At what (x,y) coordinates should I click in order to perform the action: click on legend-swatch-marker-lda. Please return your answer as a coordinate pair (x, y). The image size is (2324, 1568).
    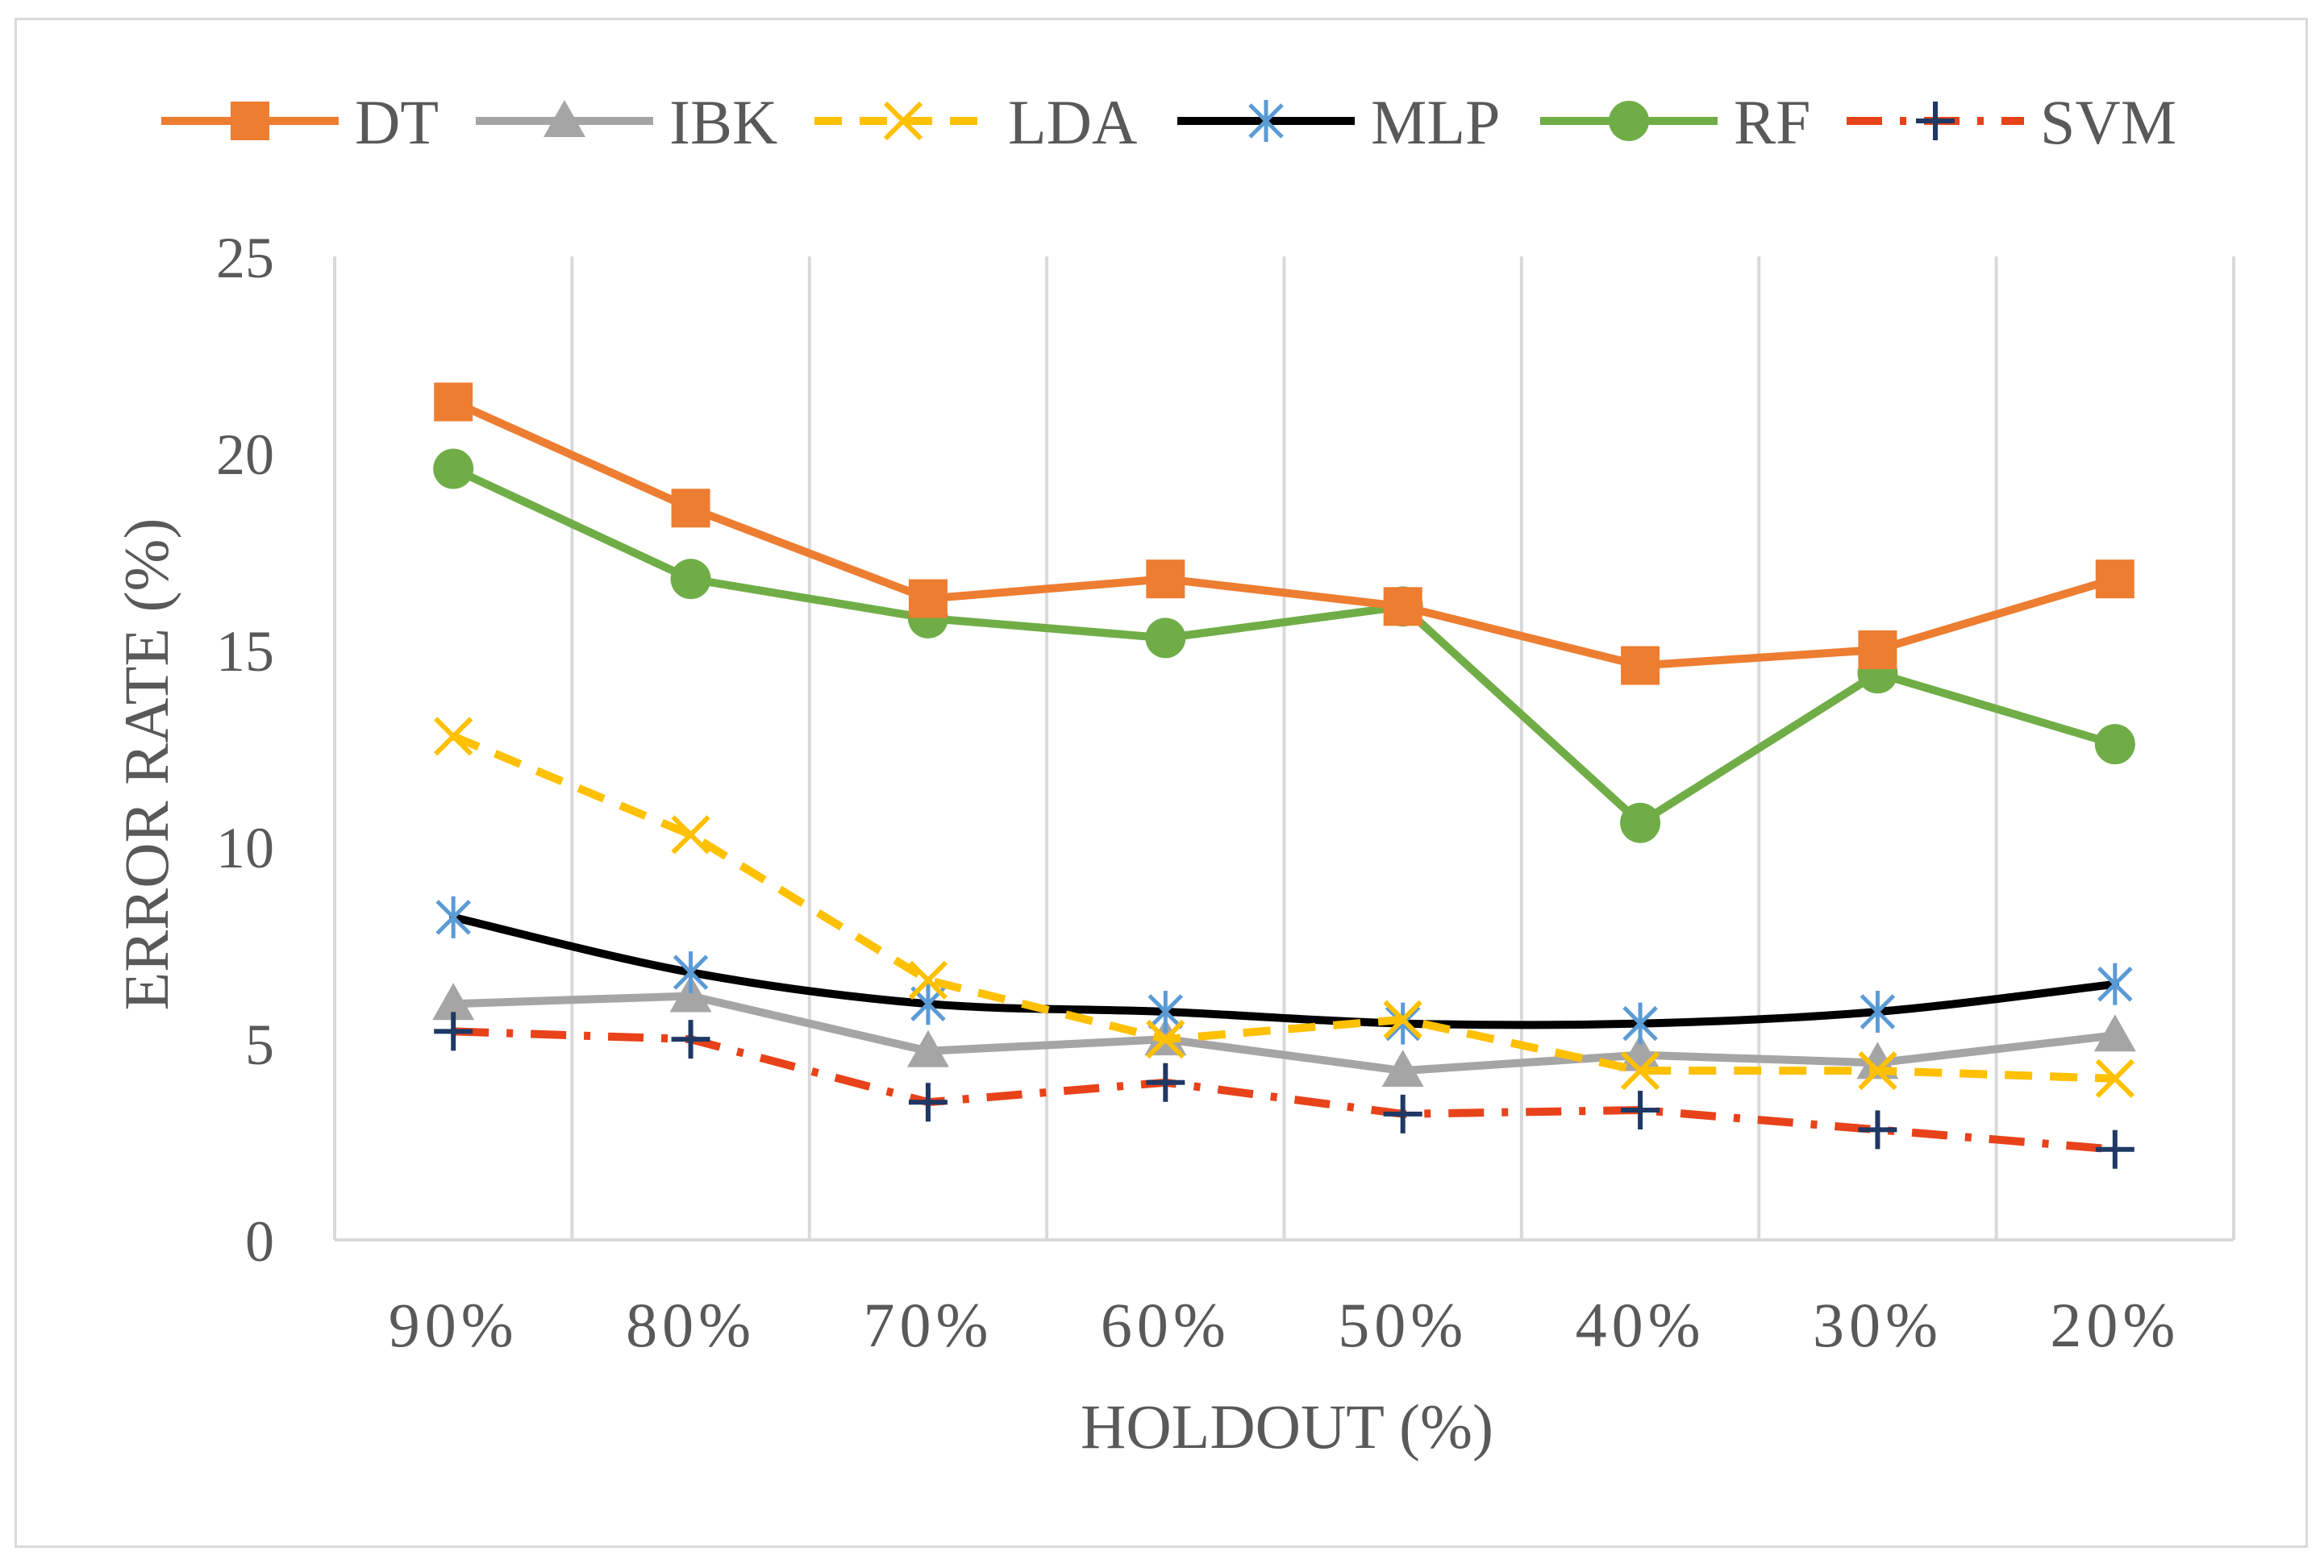
    Looking at the image, I should click on (903, 121).